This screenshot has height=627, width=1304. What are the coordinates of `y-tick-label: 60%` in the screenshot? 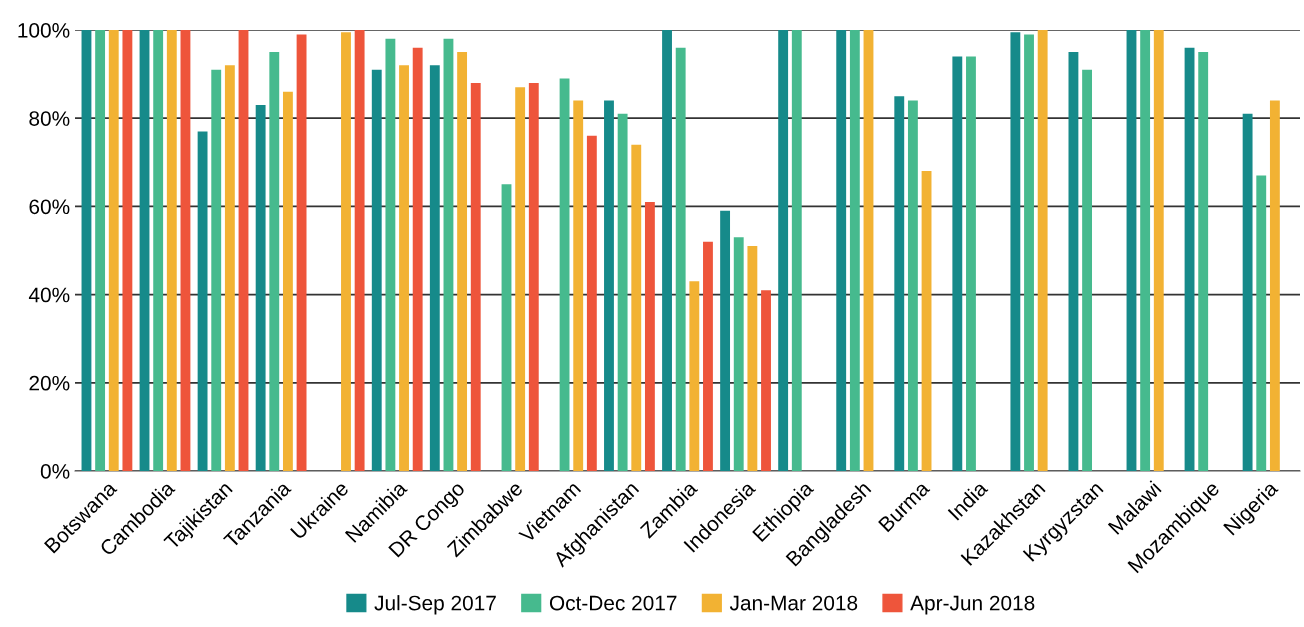 It's located at (49, 207).